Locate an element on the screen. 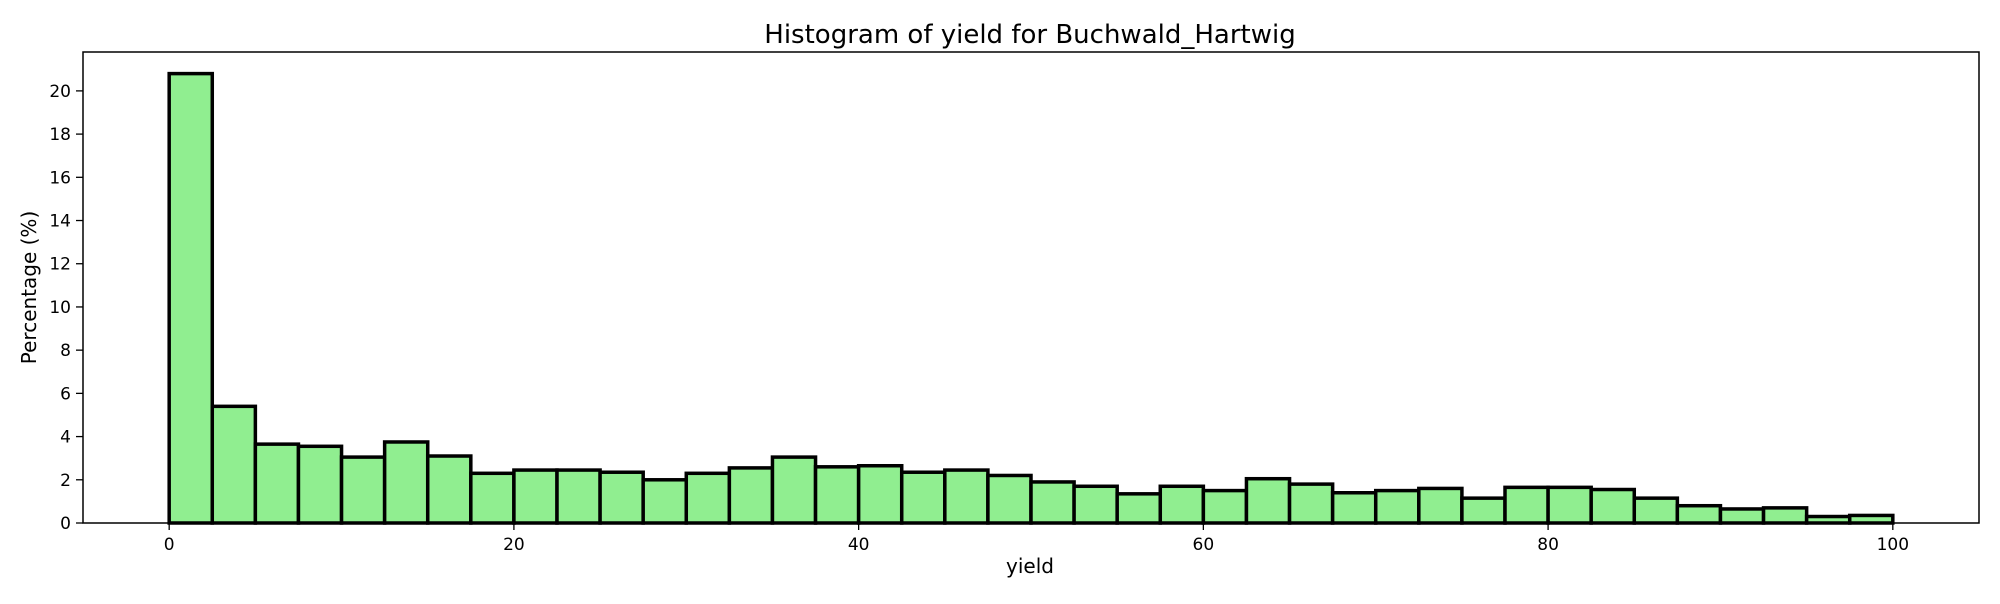  y-tick-label: 14 is located at coordinates (60, 222).